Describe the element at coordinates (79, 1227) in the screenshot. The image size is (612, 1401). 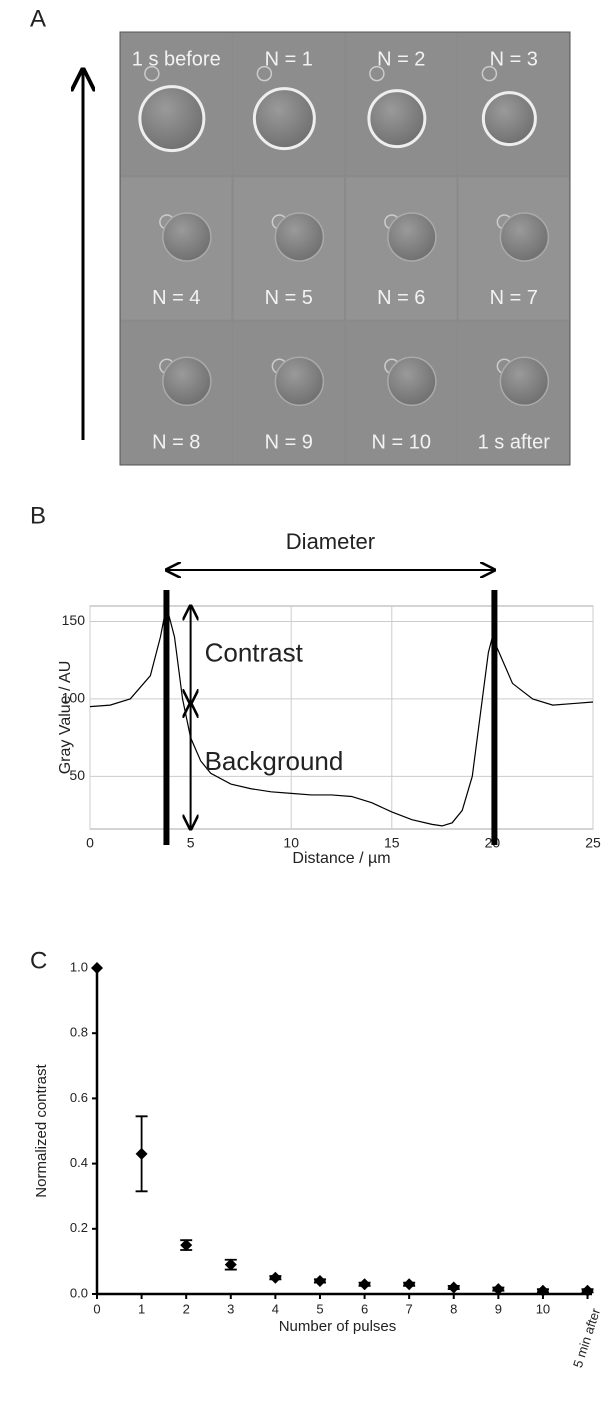
I see `y-tick-label: 0.2` at that location.